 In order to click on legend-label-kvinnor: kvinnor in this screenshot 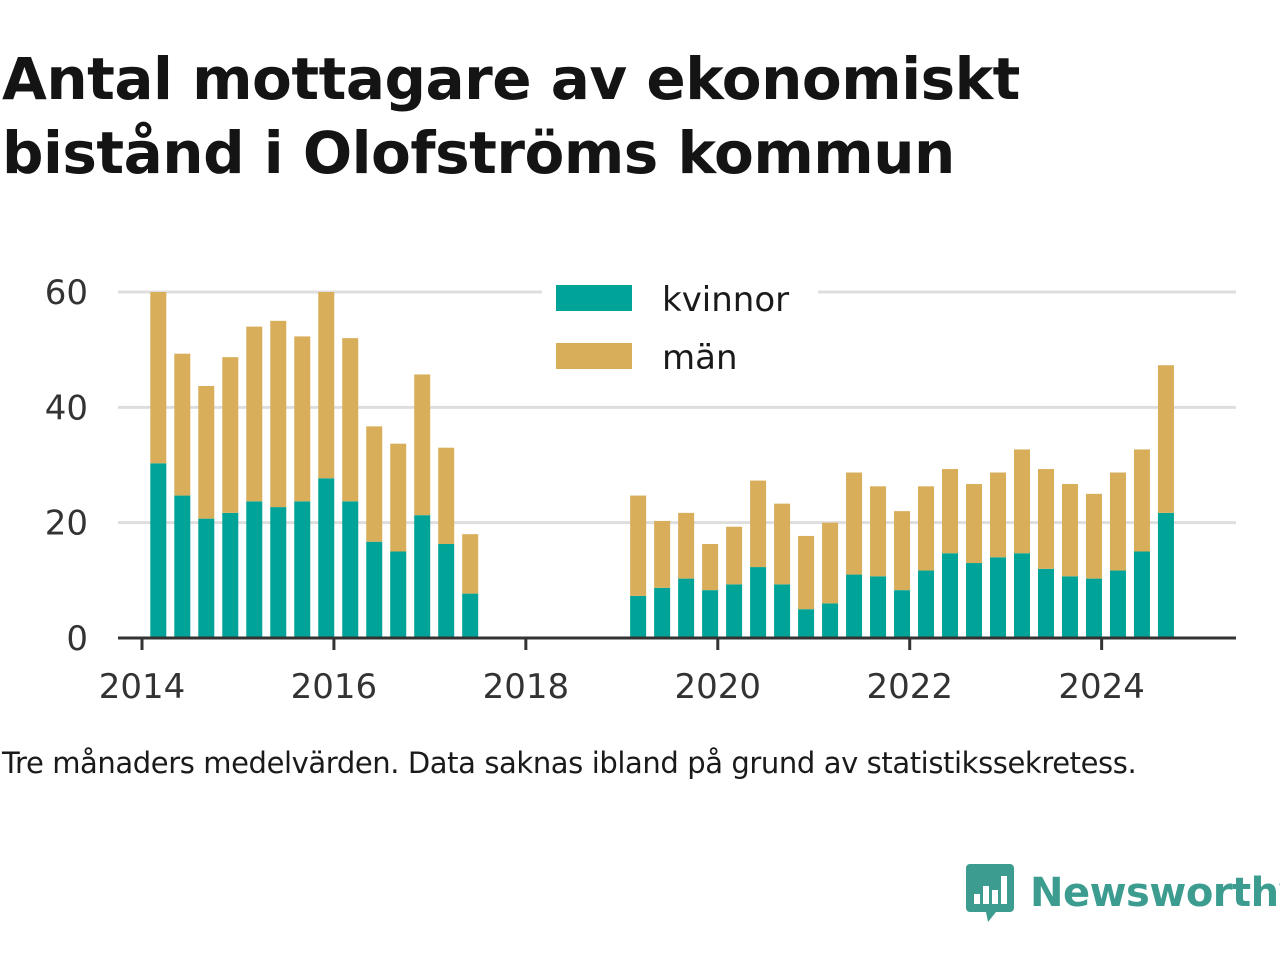, I will do `click(725, 300)`.